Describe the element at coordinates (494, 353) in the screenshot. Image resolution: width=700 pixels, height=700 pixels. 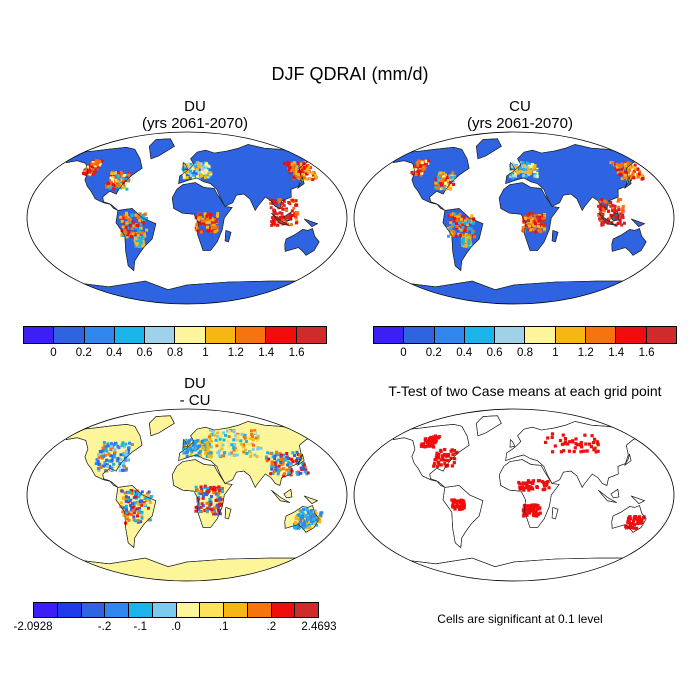
I see `colorbar-tick-label: 0.6` at that location.